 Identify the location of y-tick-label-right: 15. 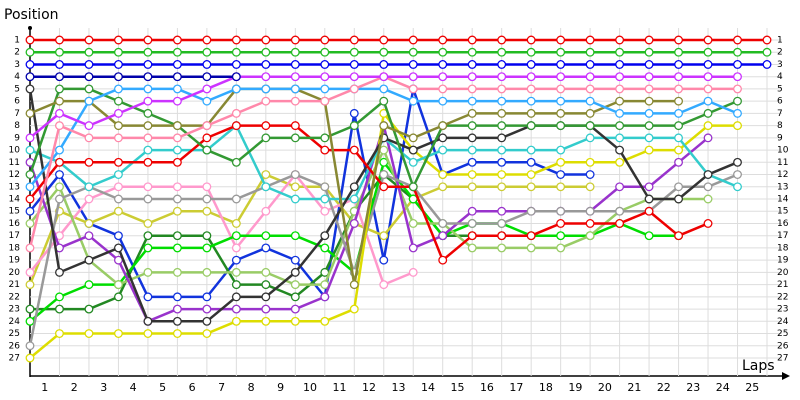
(782, 212).